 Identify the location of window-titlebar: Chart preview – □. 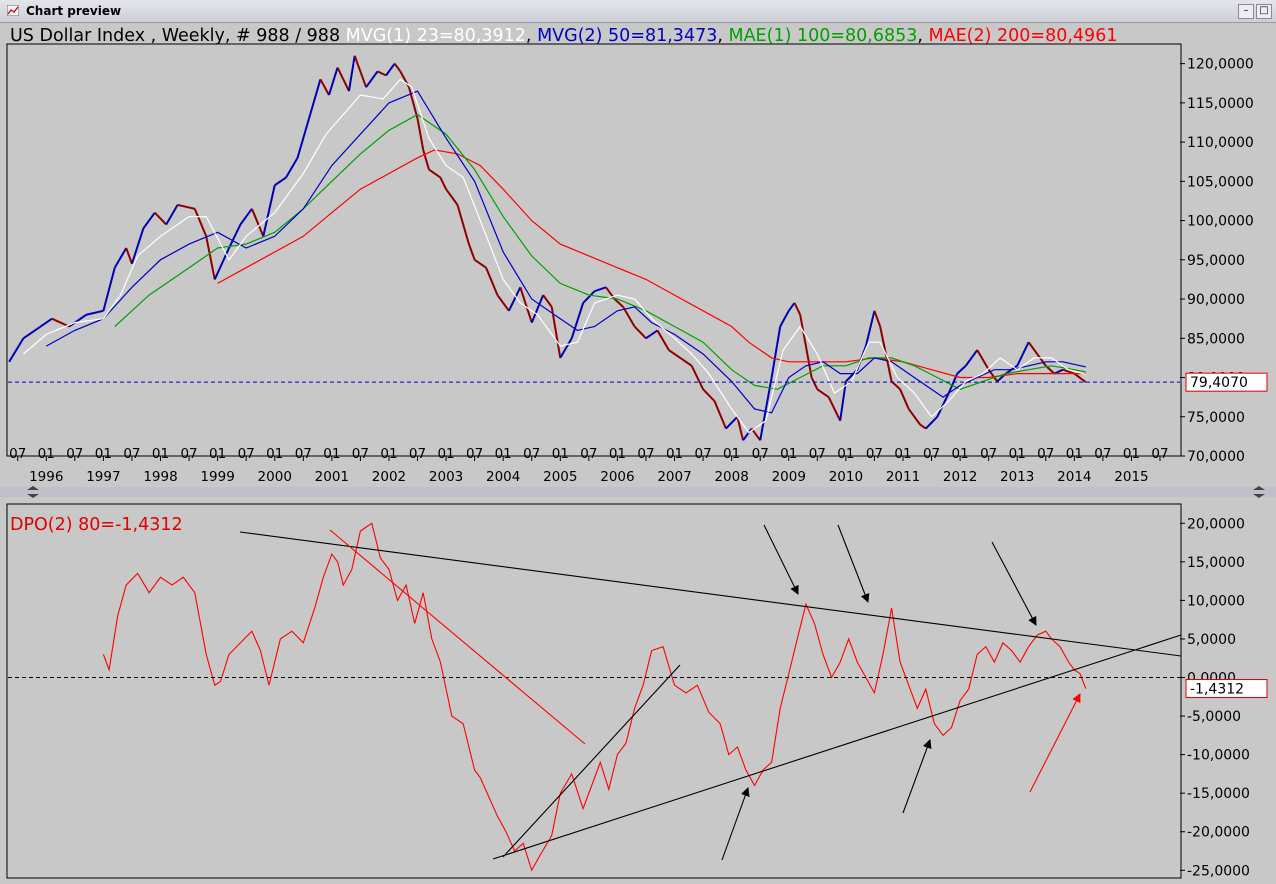
(638, 11).